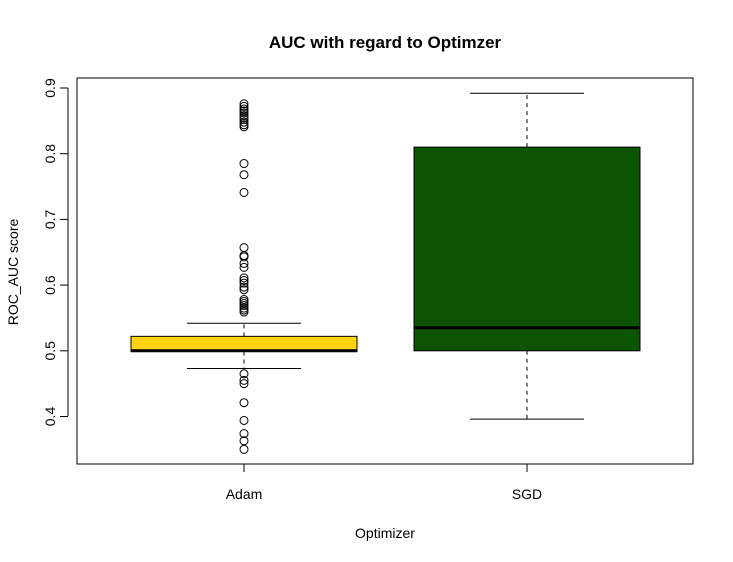  Describe the element at coordinates (50, 219) in the screenshot. I see `y-tick-label: 0.7` at that location.